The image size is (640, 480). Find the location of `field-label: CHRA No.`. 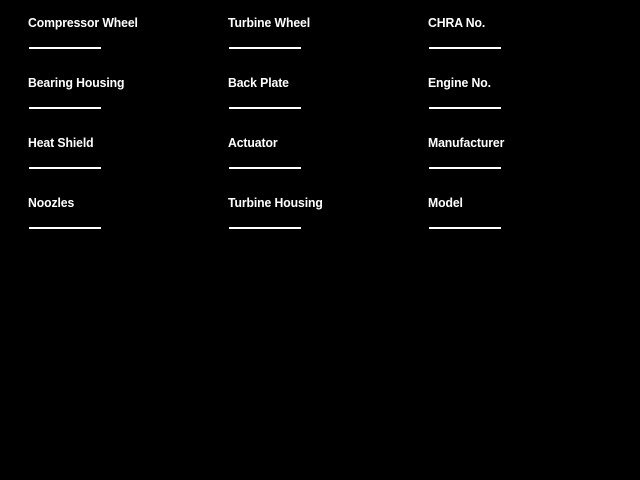

field-label: CHRA No. is located at coordinates (457, 22).